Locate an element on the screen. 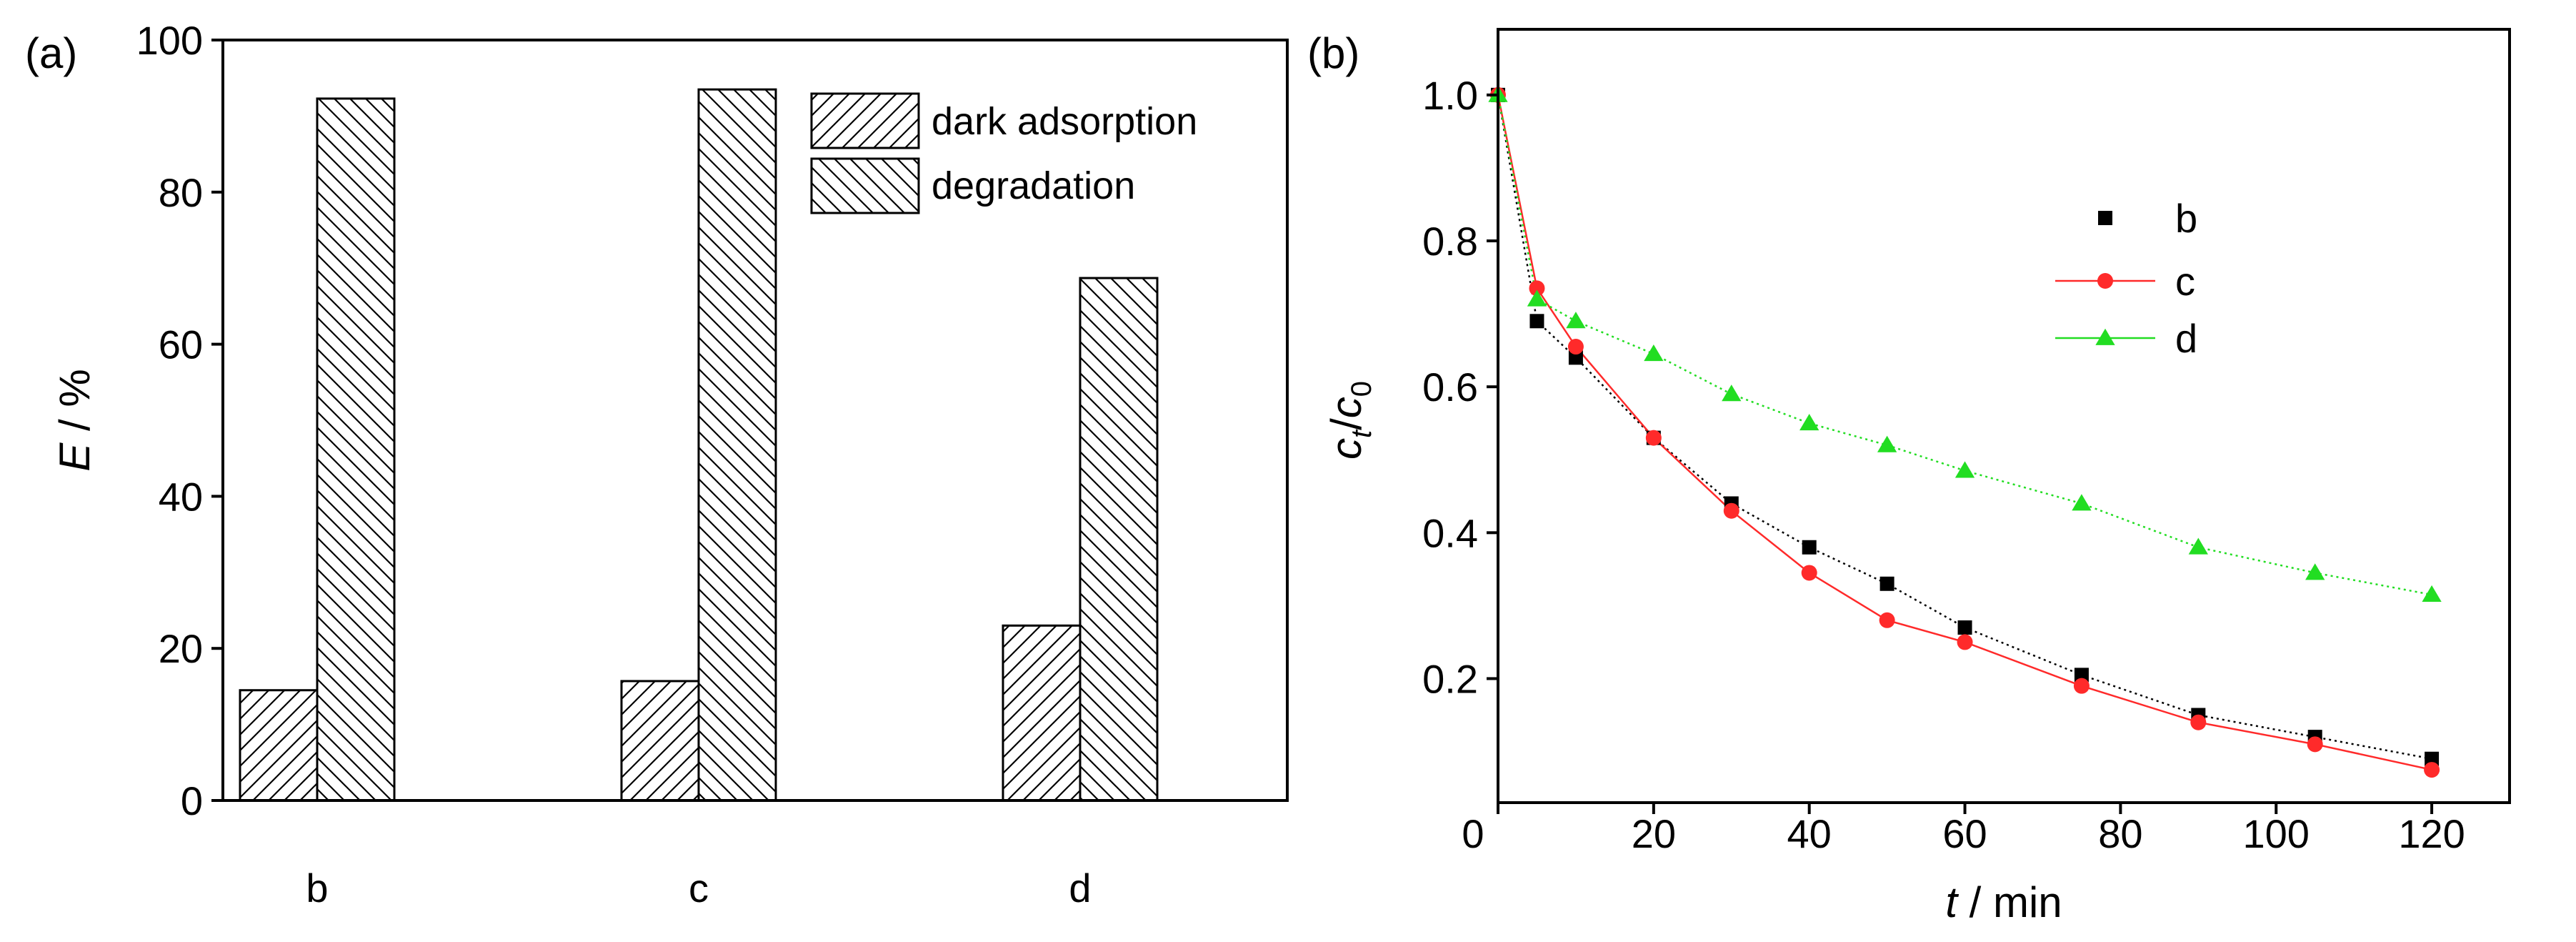 The width and height of the screenshot is (2576, 942). legend-swatch-degradation is located at coordinates (865, 185).